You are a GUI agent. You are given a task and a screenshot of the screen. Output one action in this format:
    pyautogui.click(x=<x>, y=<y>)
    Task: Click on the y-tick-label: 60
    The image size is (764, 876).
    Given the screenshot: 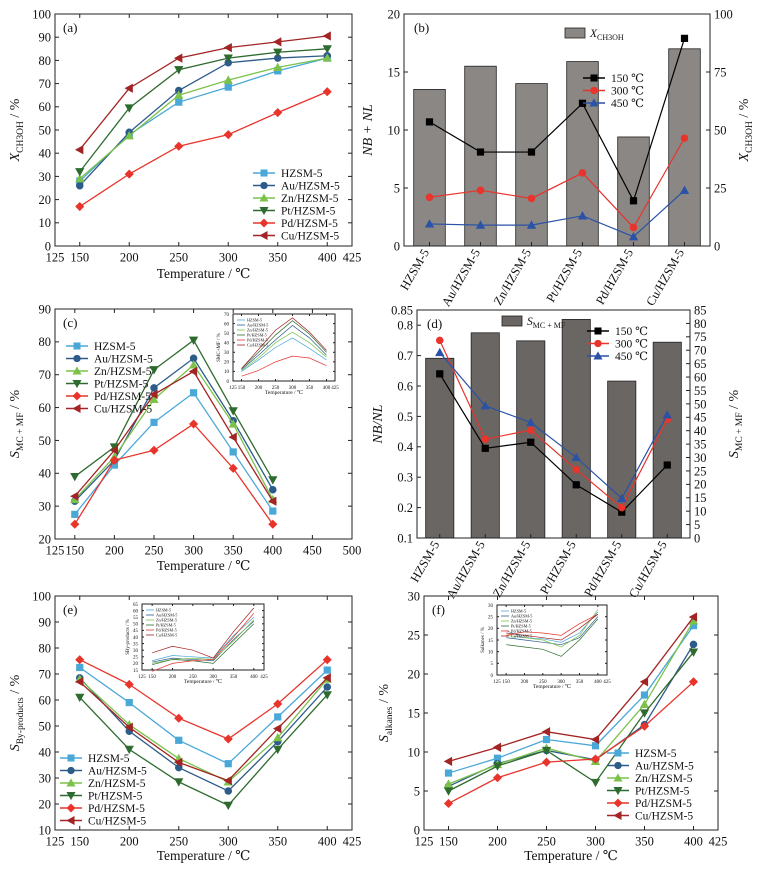 What is the action you would take?
    pyautogui.click(x=45, y=408)
    